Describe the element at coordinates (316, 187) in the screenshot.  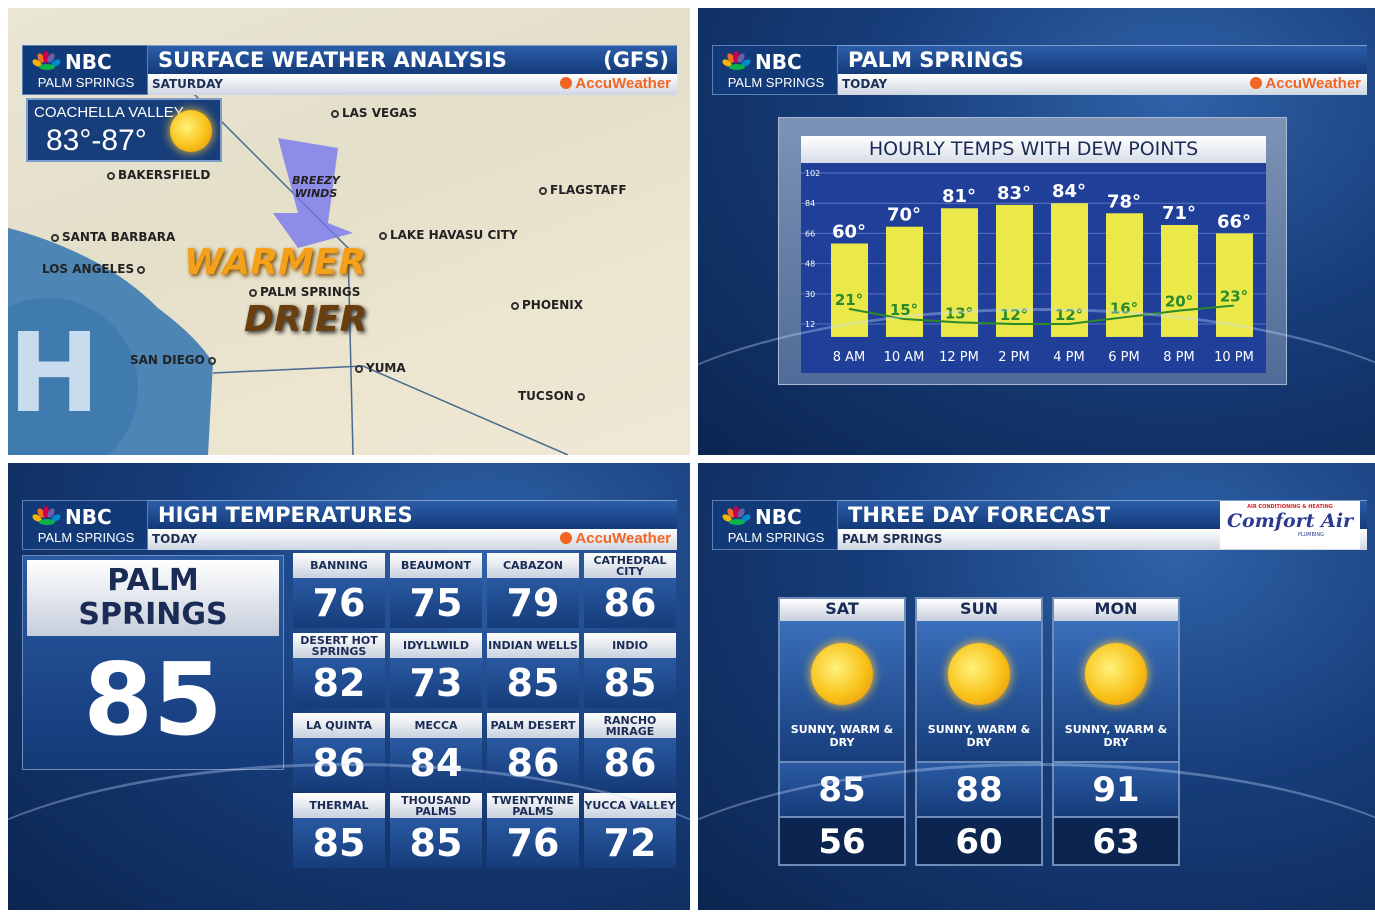
I see `wind-label: BREEZY WINDS` at that location.